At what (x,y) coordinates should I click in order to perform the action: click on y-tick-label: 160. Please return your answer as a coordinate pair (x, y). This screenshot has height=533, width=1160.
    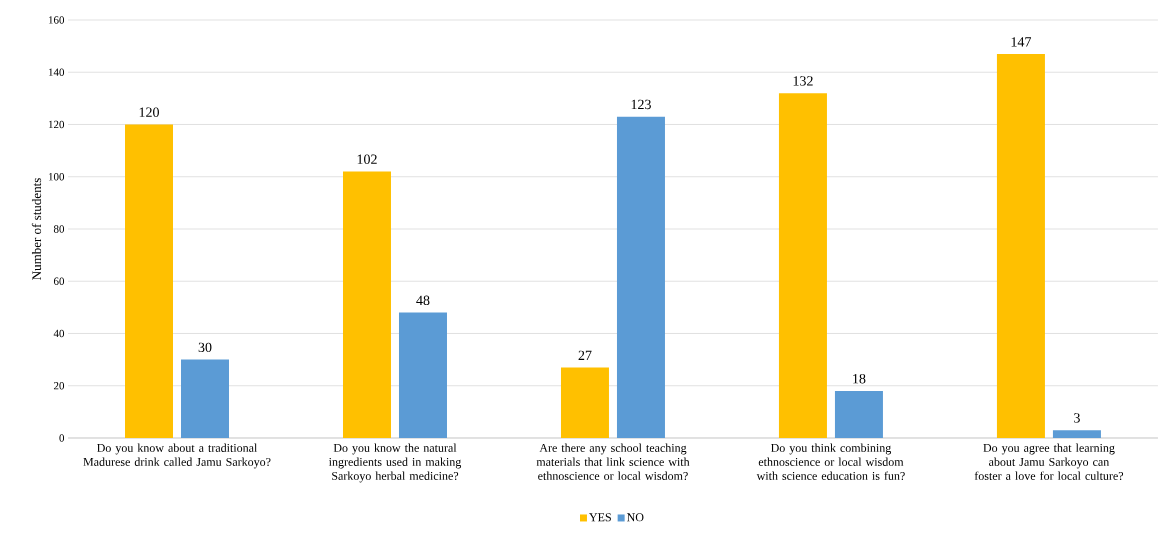
    Looking at the image, I should click on (56, 20).